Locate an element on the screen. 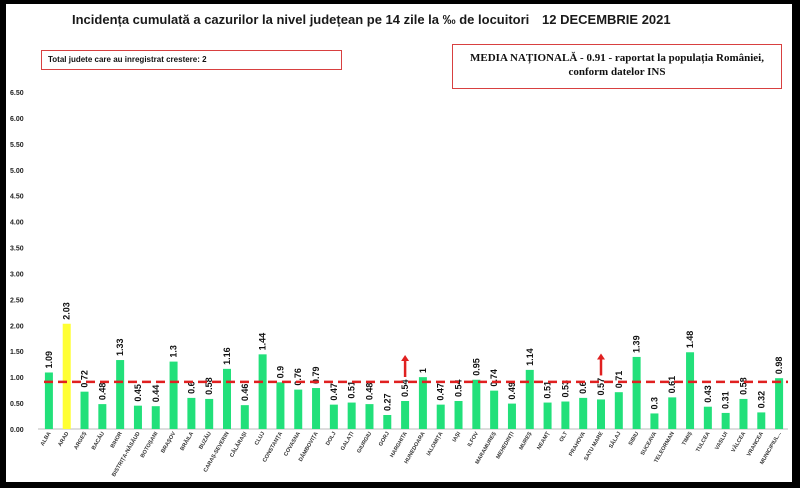  data-label: 1.48 is located at coordinates (690, 340).